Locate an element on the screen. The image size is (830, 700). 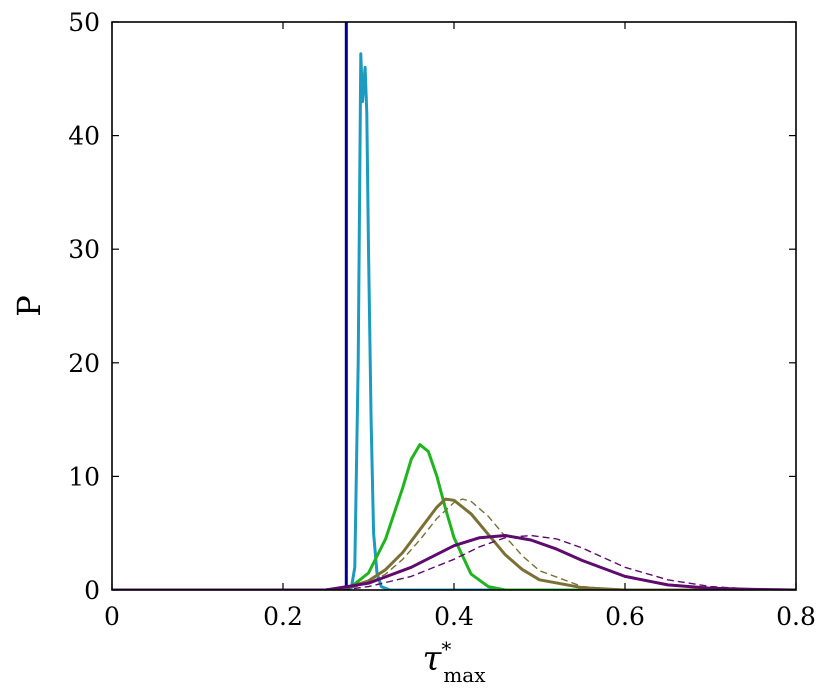
series-line-5-dashed is located at coordinates (488, 544).